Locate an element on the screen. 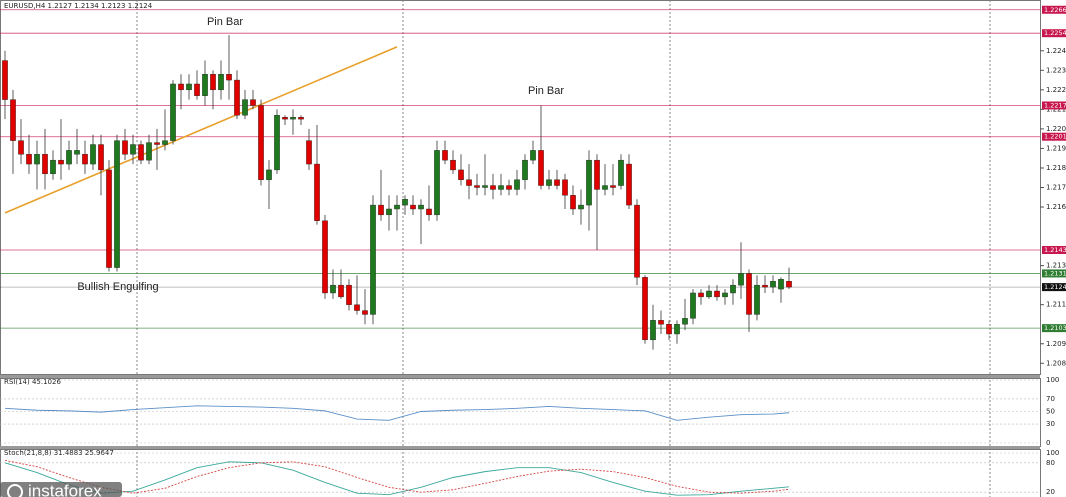  chart-title: EURUSD,H4 1.2127 1.2134 1.2123 1.2124 is located at coordinates (78, 6).